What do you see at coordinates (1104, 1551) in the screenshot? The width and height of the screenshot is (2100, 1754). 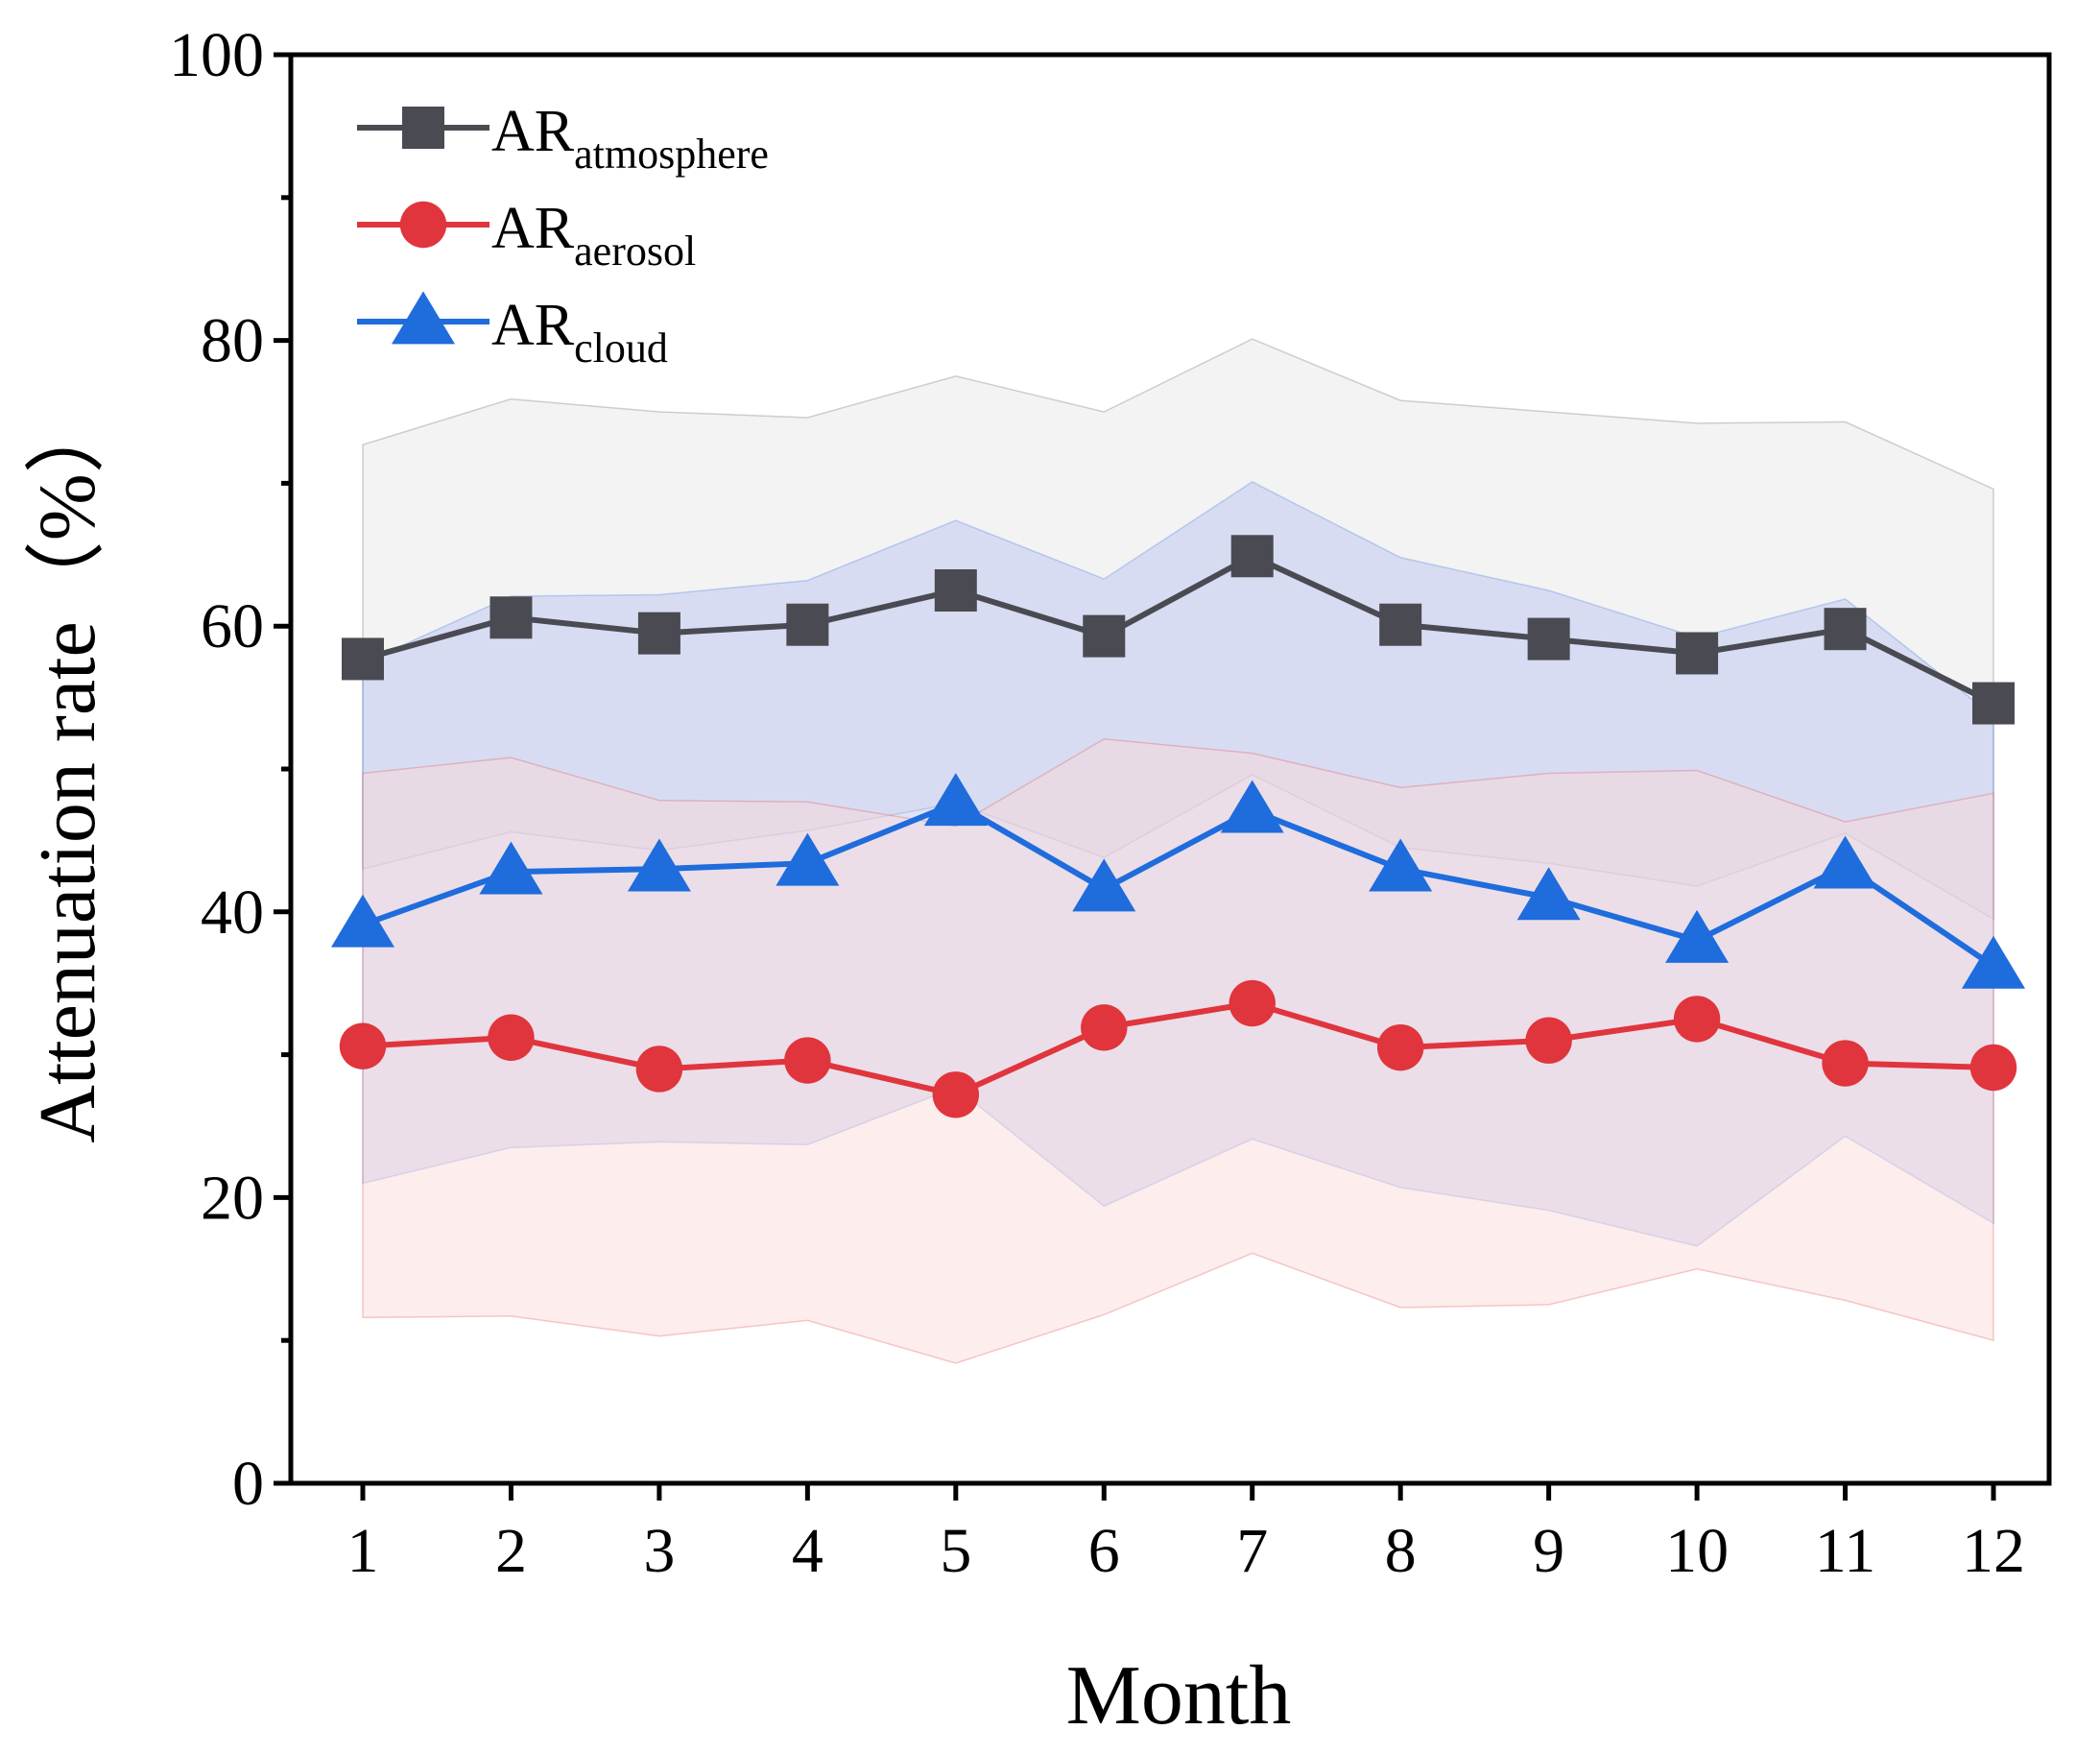 I see `x-tick-label: 6` at bounding box center [1104, 1551].